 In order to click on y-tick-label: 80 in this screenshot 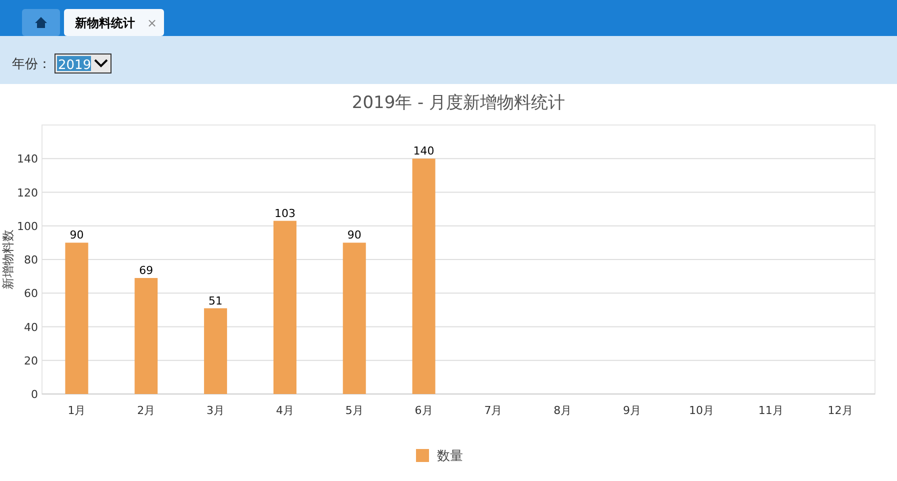, I will do `click(31, 260)`.